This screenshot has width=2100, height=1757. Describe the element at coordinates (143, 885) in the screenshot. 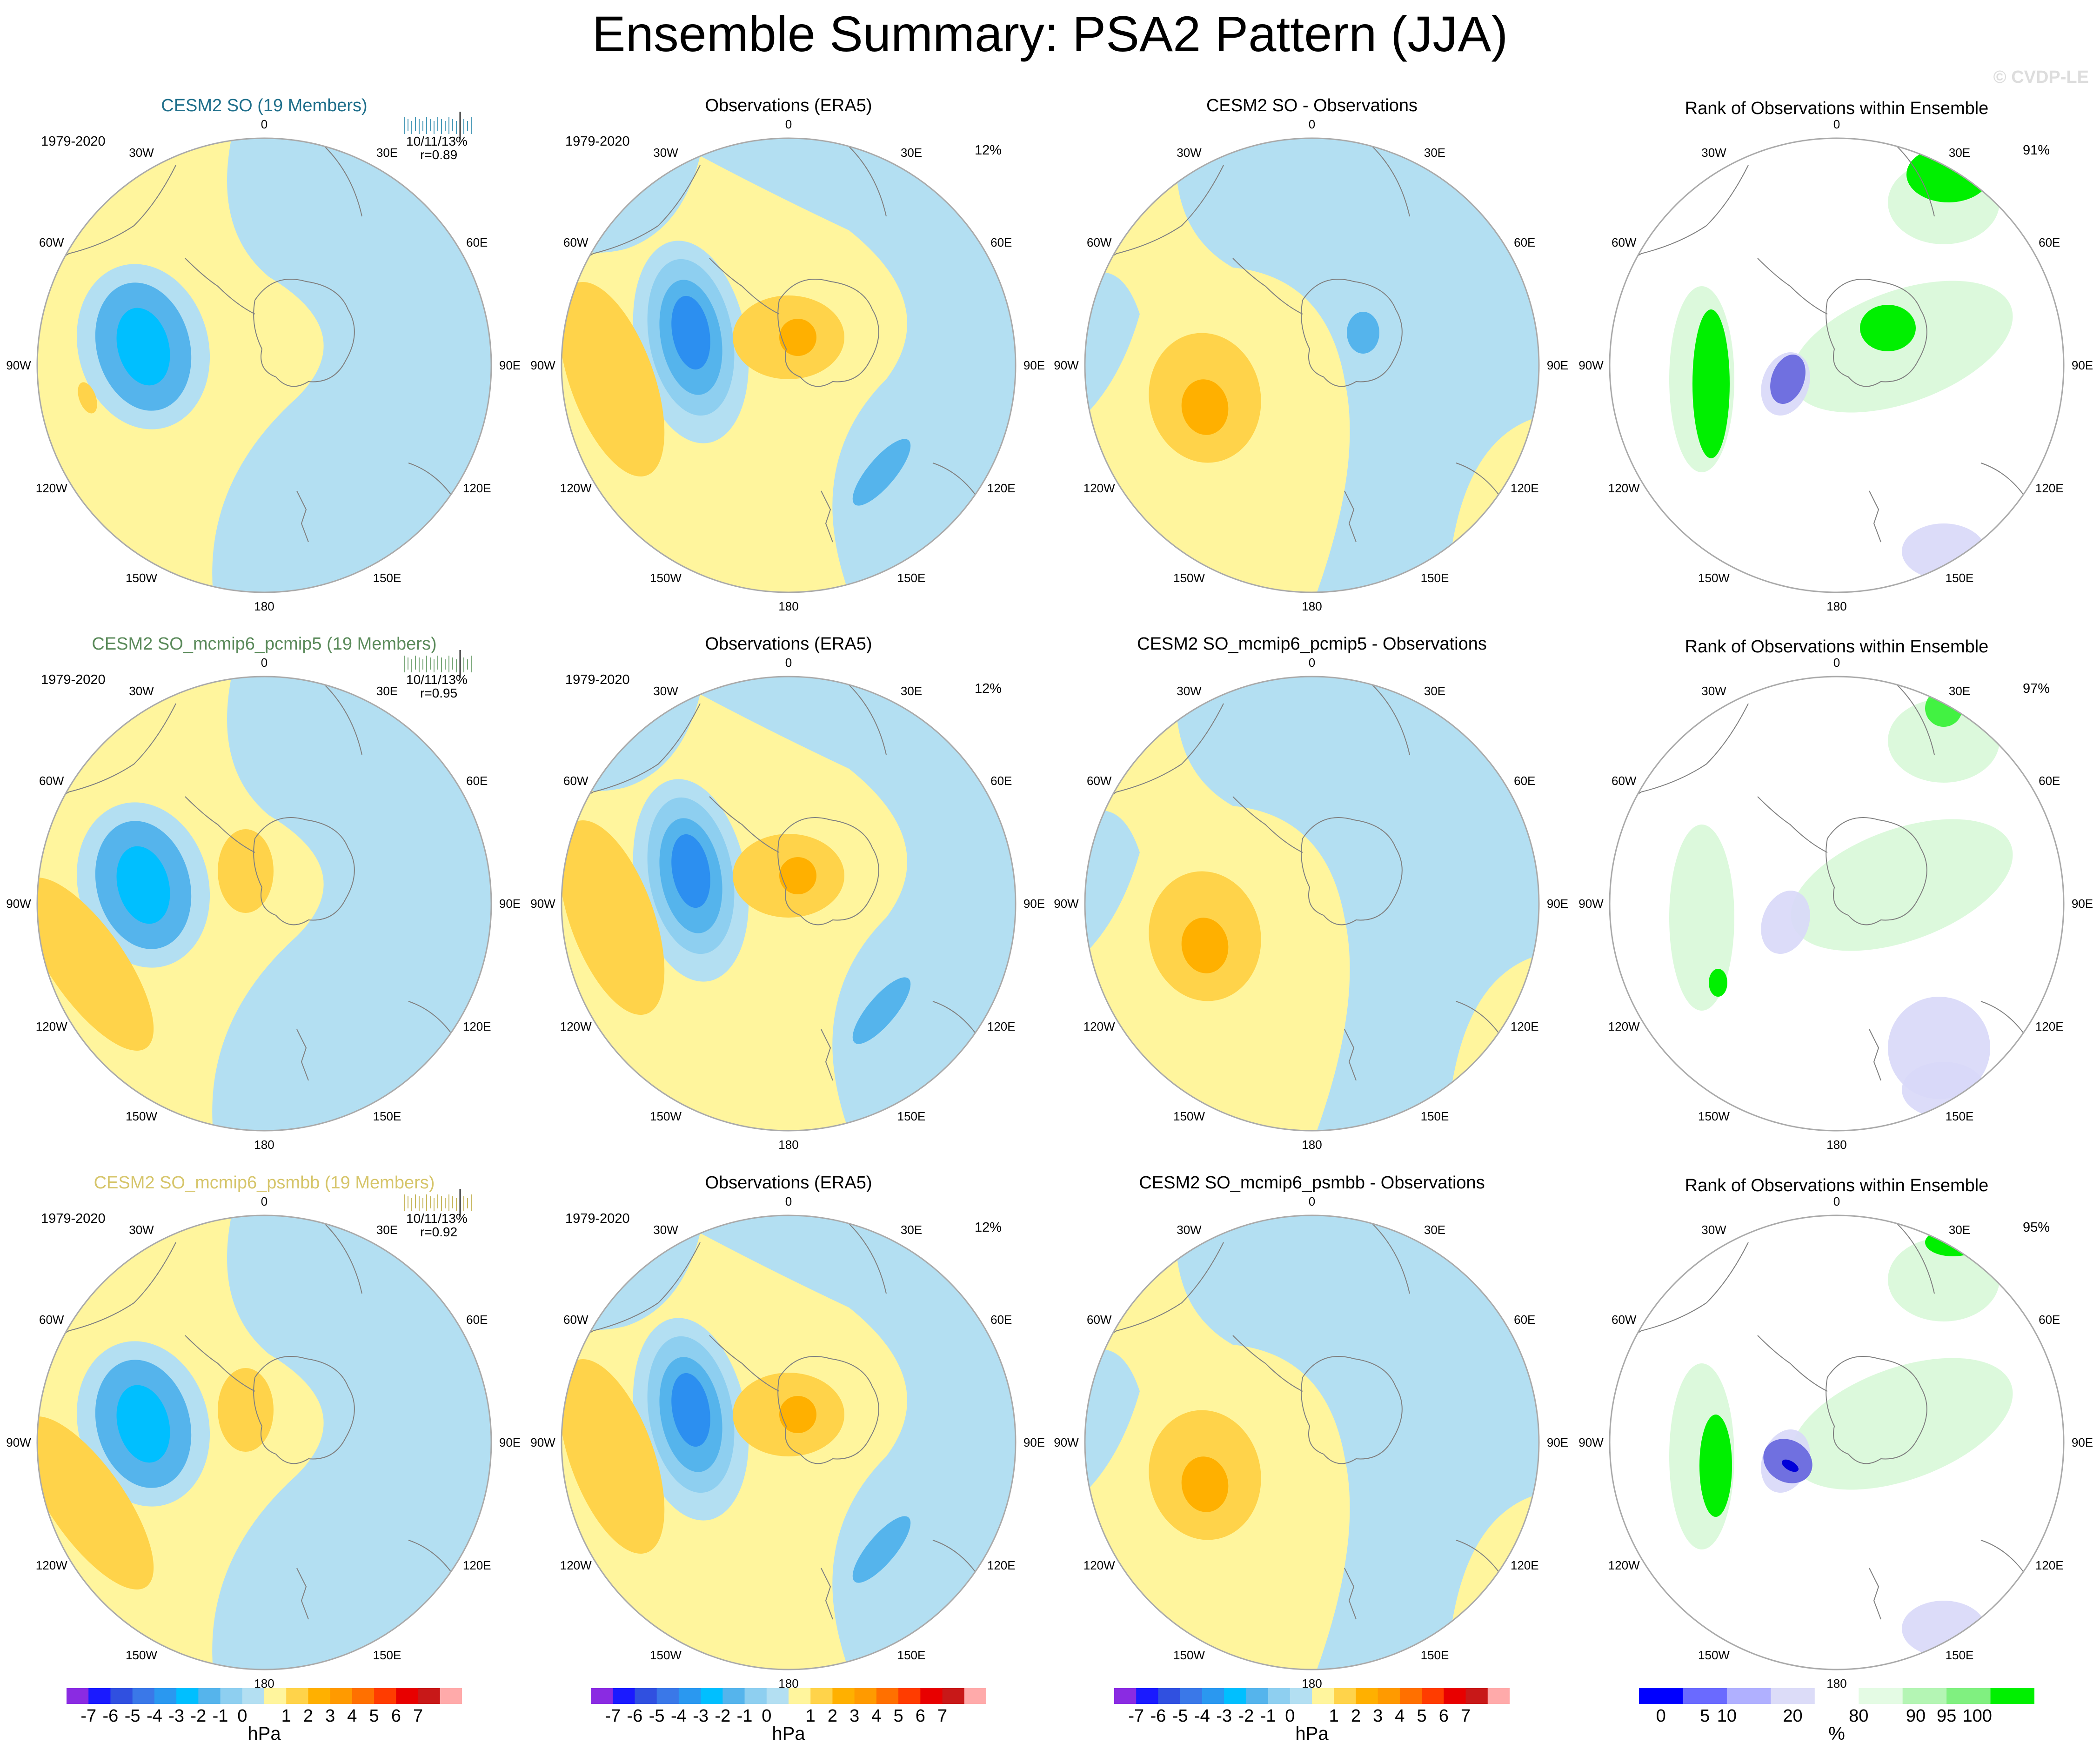

I see `negative-anomaly-core` at that location.